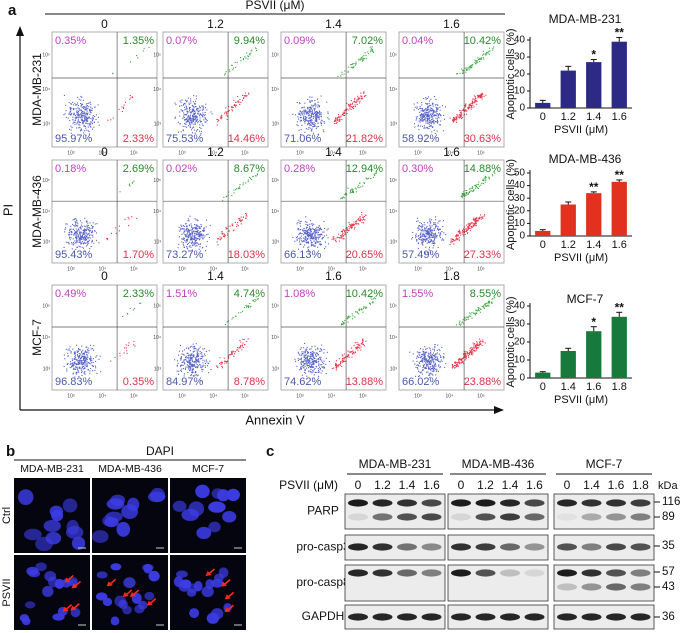 The width and height of the screenshot is (685, 633). What do you see at coordinates (181, 169) in the screenshot?
I see `quadrant-percent: 0.02%` at bounding box center [181, 169].